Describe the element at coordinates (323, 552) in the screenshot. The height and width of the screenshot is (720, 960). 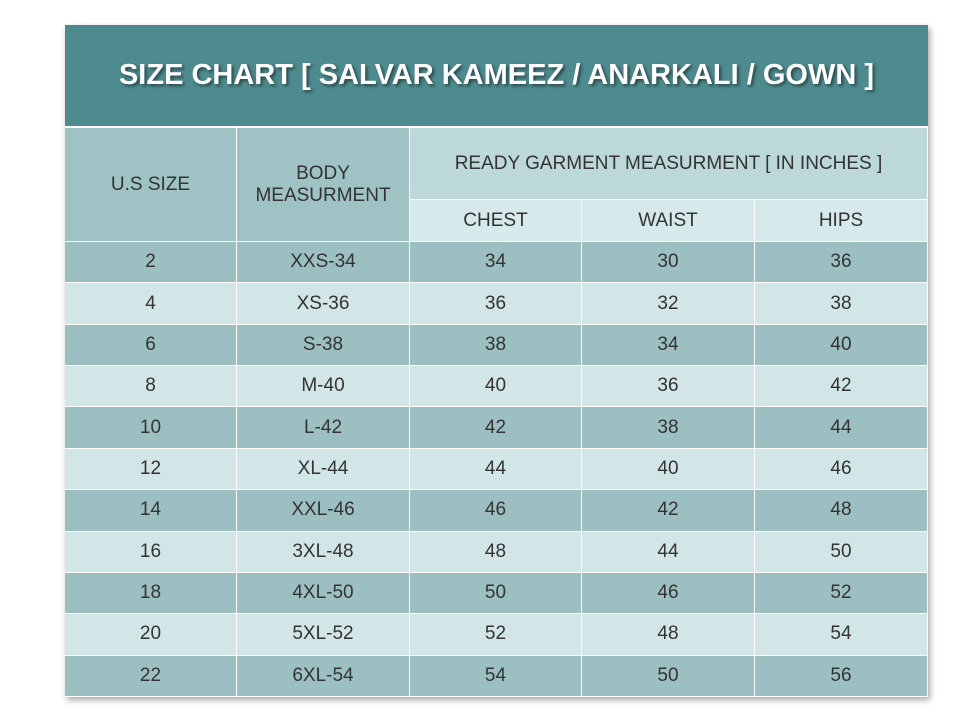
I see `table-cell: 3XL-48` at that location.